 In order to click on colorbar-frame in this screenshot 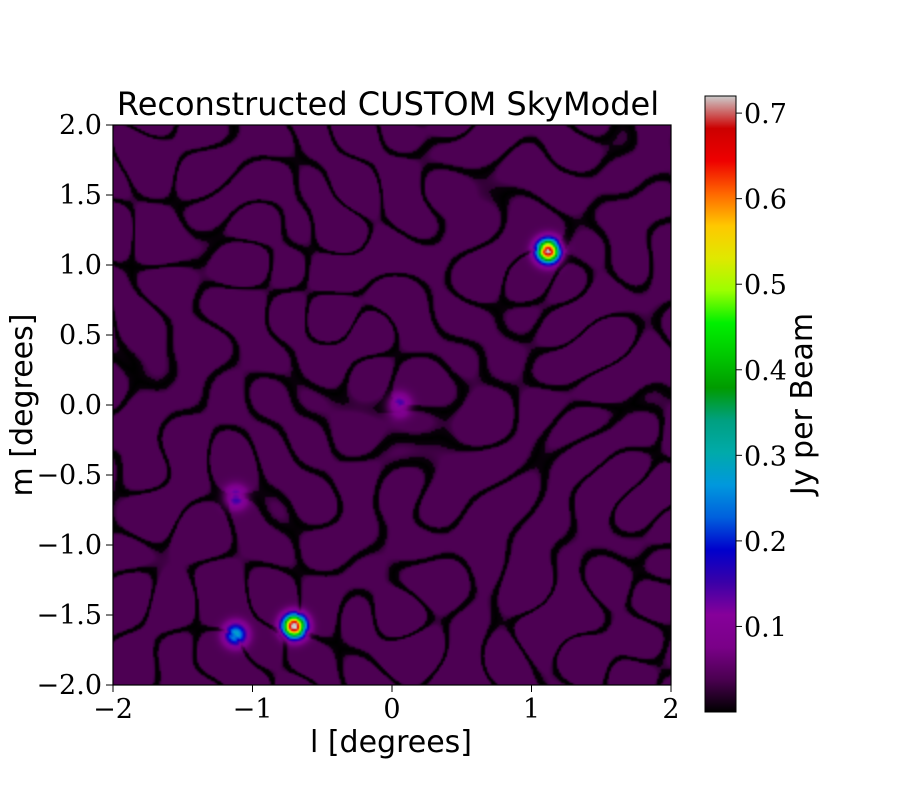, I will do `click(720, 404)`.